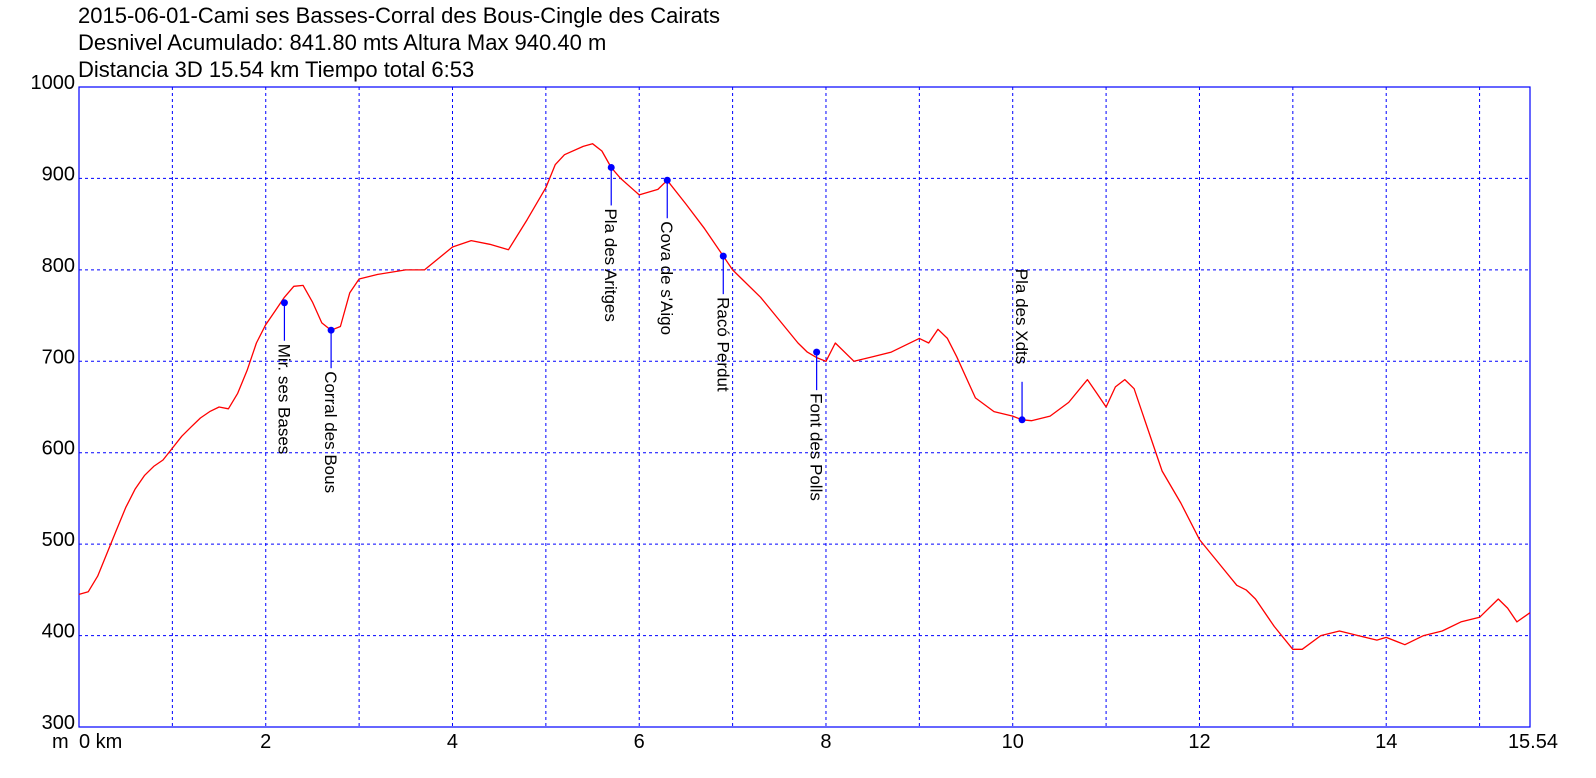  What do you see at coordinates (722, 344) in the screenshot?
I see `waypoint-label: Racó Perdut` at bounding box center [722, 344].